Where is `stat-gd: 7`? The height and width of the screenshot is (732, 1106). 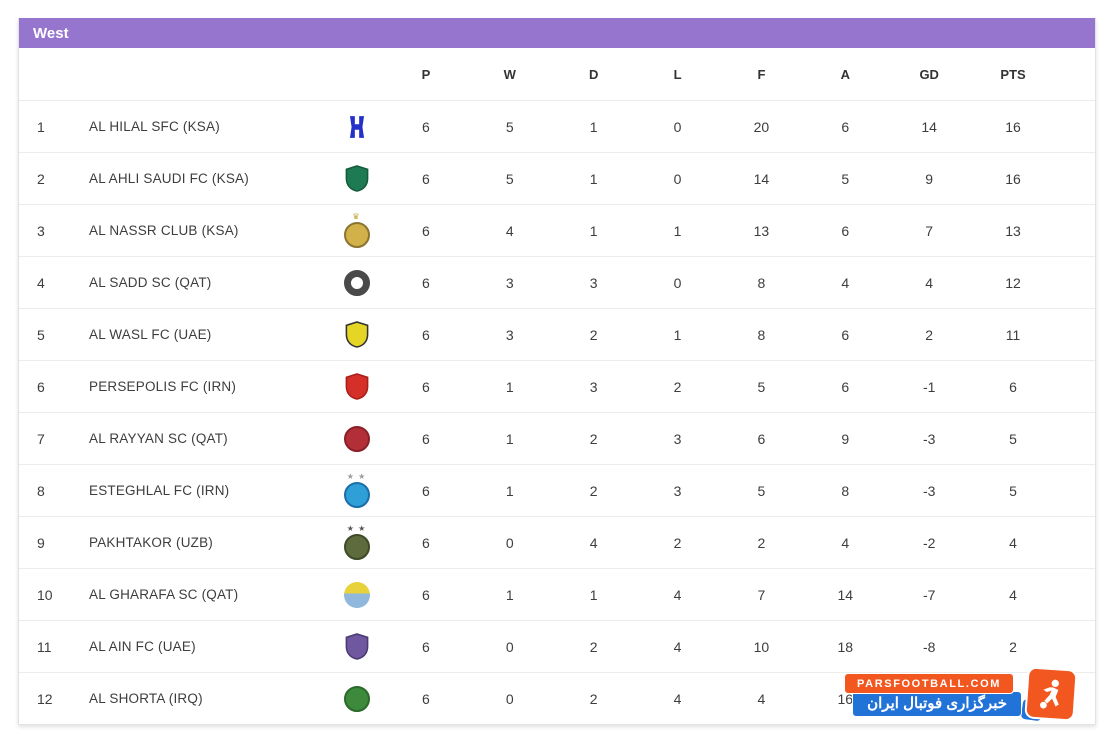 stat-gd: 7 is located at coordinates (929, 230).